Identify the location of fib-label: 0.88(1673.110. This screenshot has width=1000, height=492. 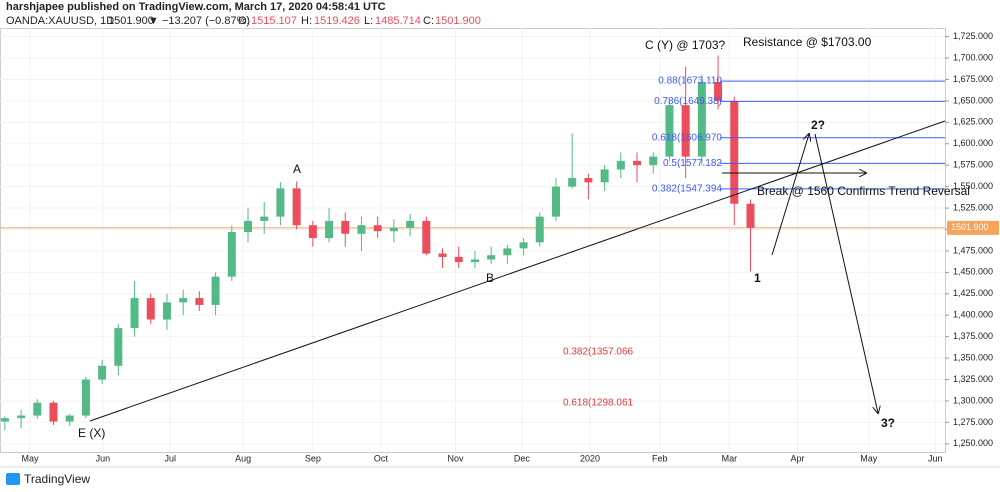
(690, 81).